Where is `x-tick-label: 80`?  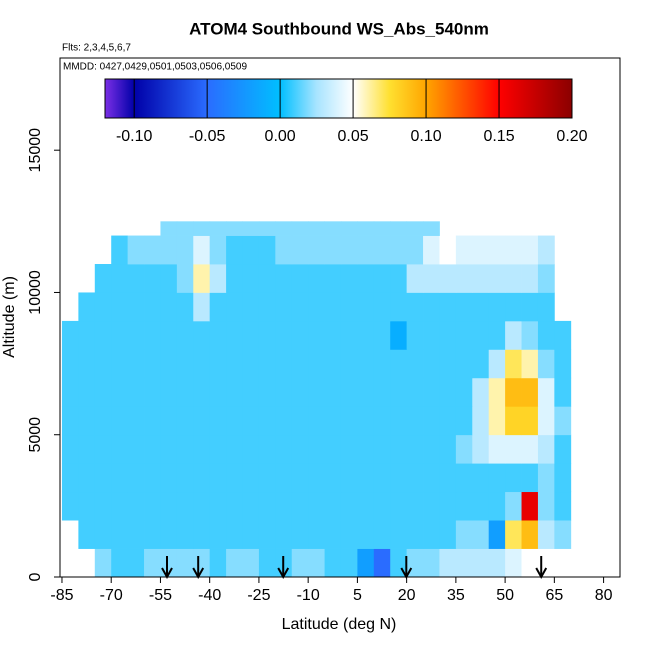 x-tick-label: 80 is located at coordinates (604, 595).